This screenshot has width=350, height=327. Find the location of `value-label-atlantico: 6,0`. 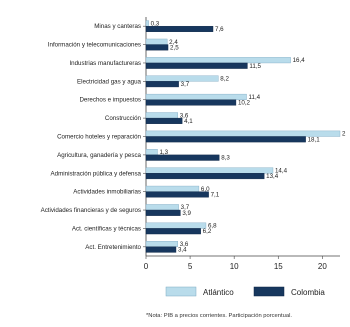

value-label-atlantico: 6,0 is located at coordinates (205, 189).